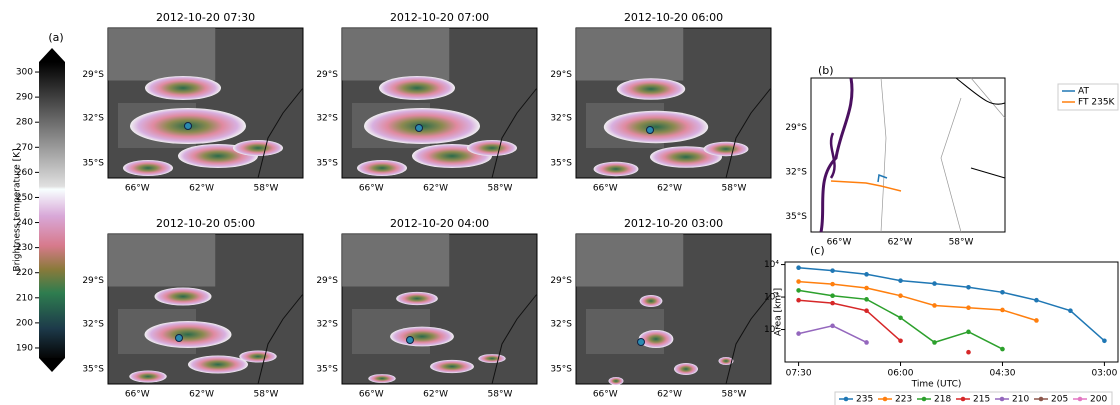  I want to click on legend-label: 205, so click(1059, 400).